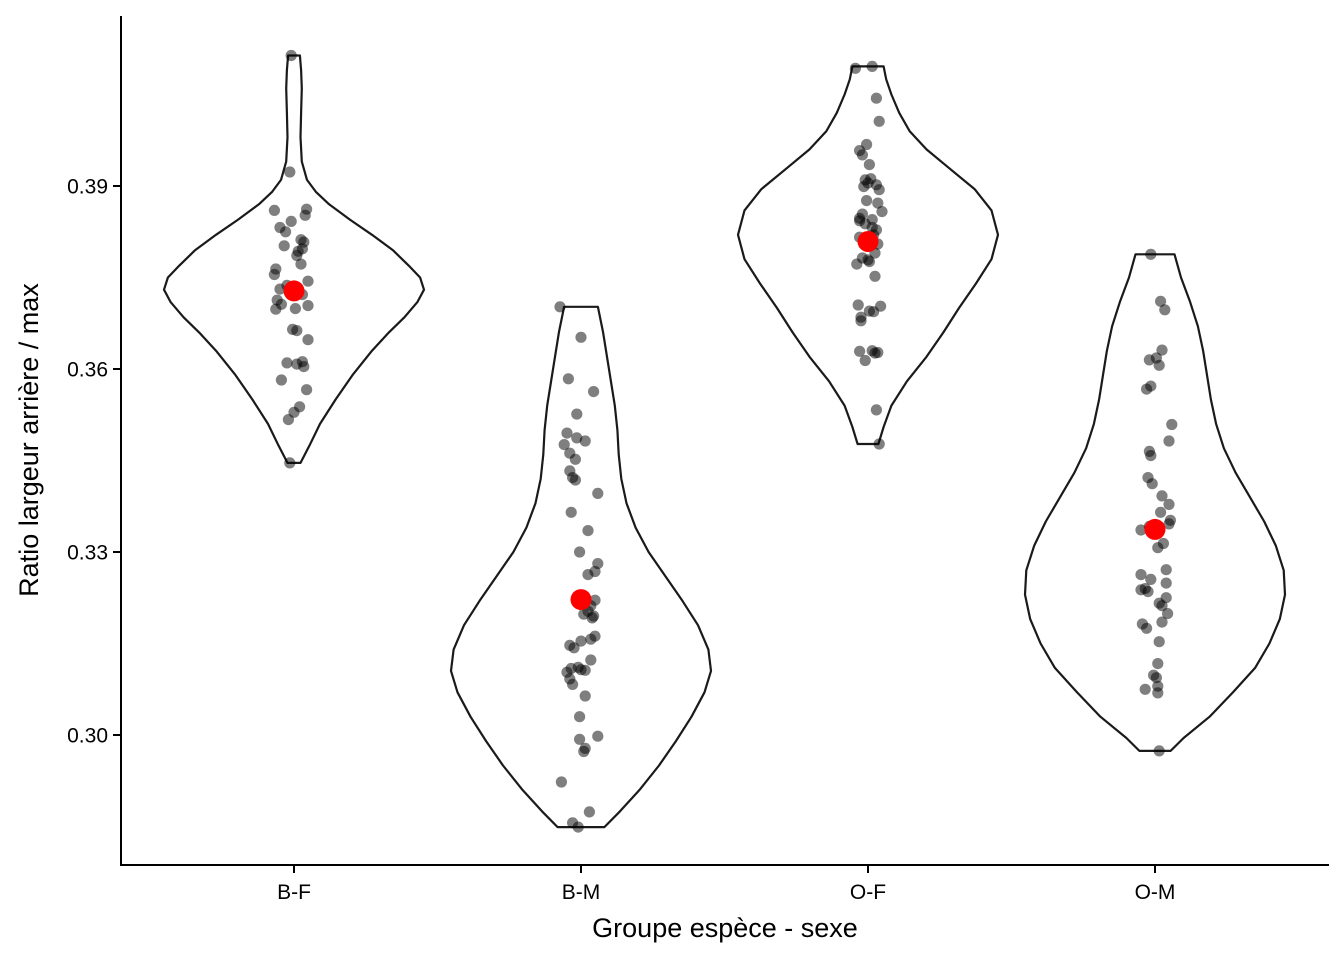 The image size is (1344, 960). I want to click on y-tick-label: 0.39, so click(87, 187).